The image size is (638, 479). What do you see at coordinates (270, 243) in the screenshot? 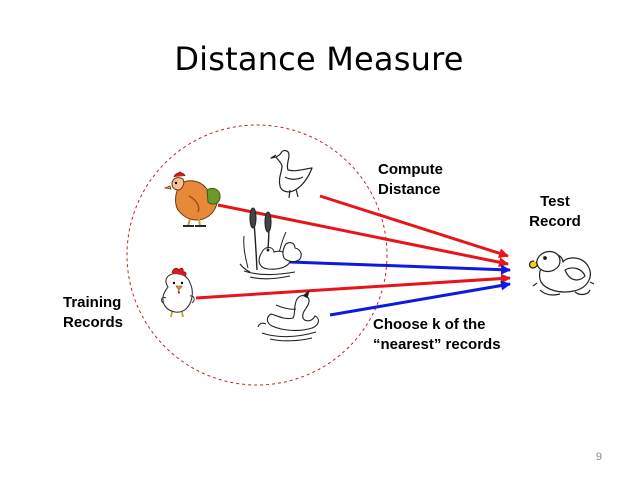
I see `ducks-in-reeds-icon` at bounding box center [270, 243].